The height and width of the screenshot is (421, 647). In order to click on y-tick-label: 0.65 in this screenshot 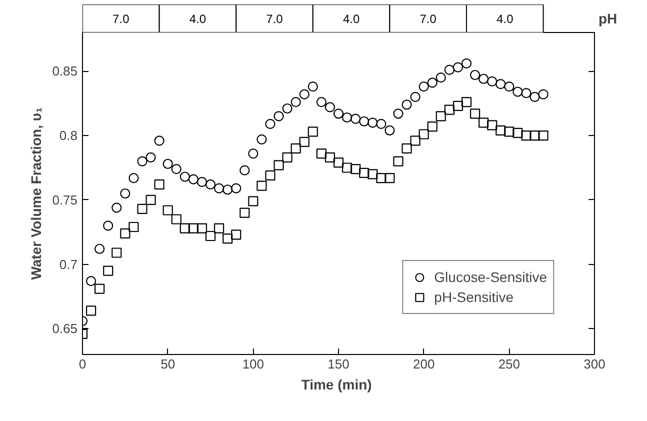, I will do `click(65, 328)`.